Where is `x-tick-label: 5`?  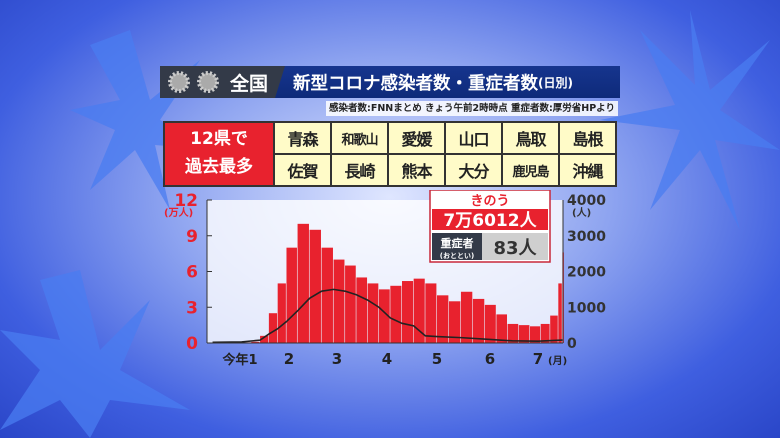
x-tick-label: 5 is located at coordinates (437, 359).